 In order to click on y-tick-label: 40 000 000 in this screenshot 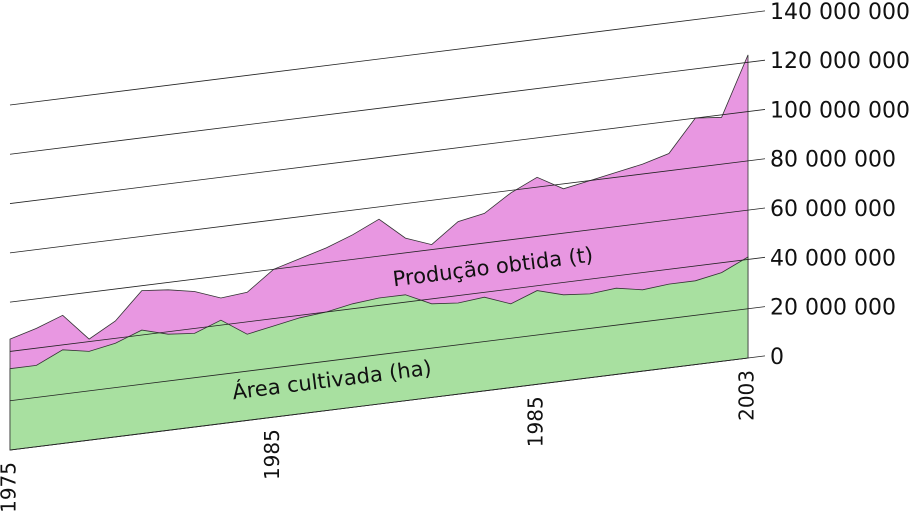, I will do `click(833, 258)`.